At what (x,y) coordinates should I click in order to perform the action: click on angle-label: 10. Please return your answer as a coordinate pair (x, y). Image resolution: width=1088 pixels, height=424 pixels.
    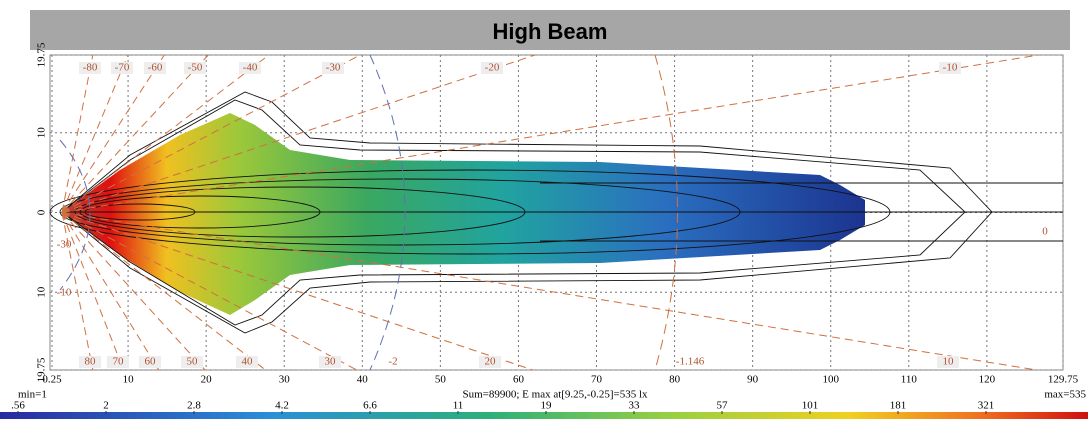
    Looking at the image, I should click on (949, 362).